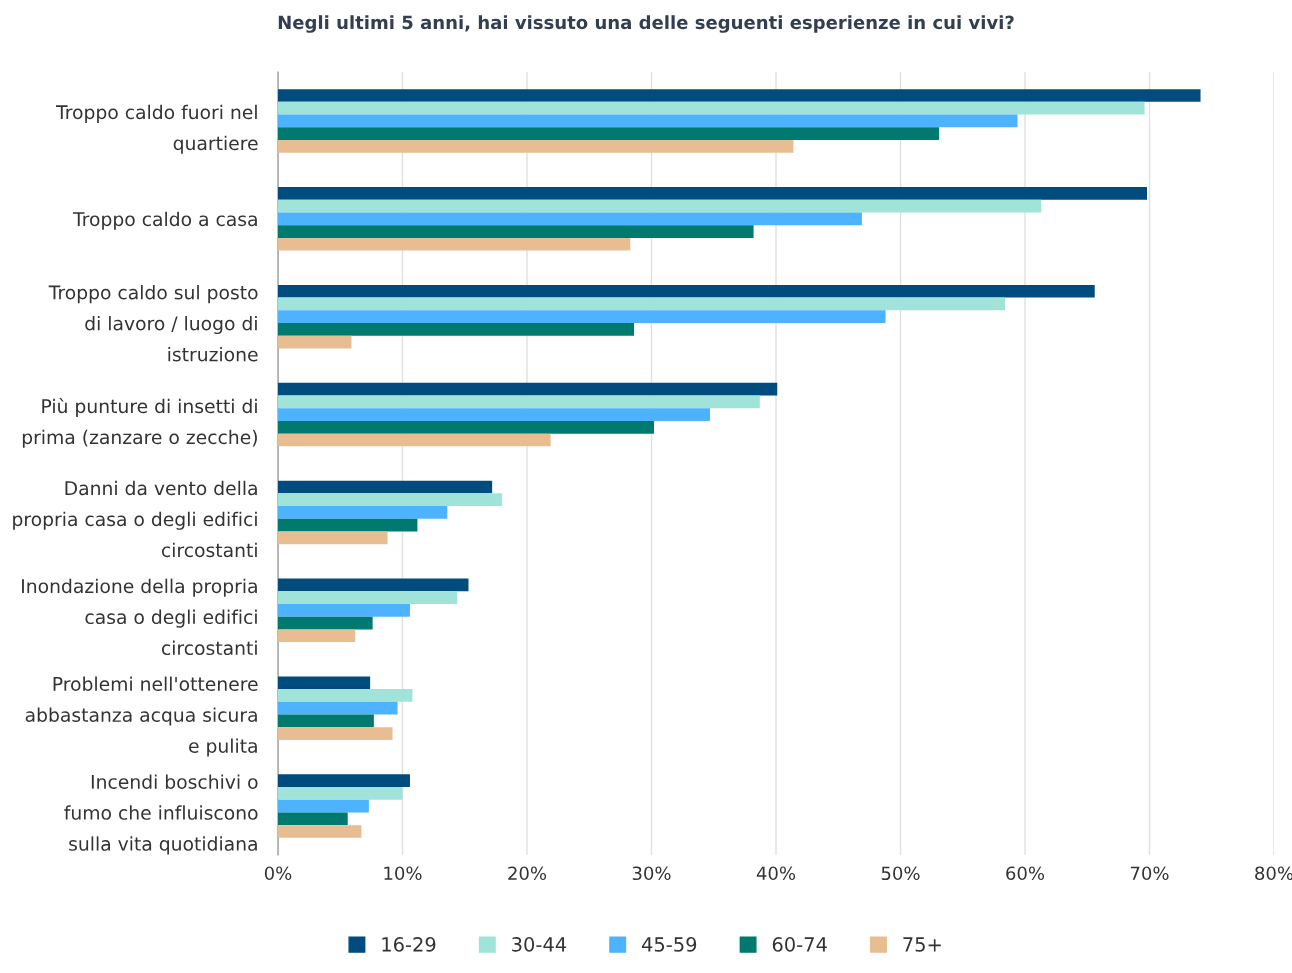  I want to click on y-tick-label: Troppo caldo sul posto di lavoro / luogo di istruzione, so click(153, 323).